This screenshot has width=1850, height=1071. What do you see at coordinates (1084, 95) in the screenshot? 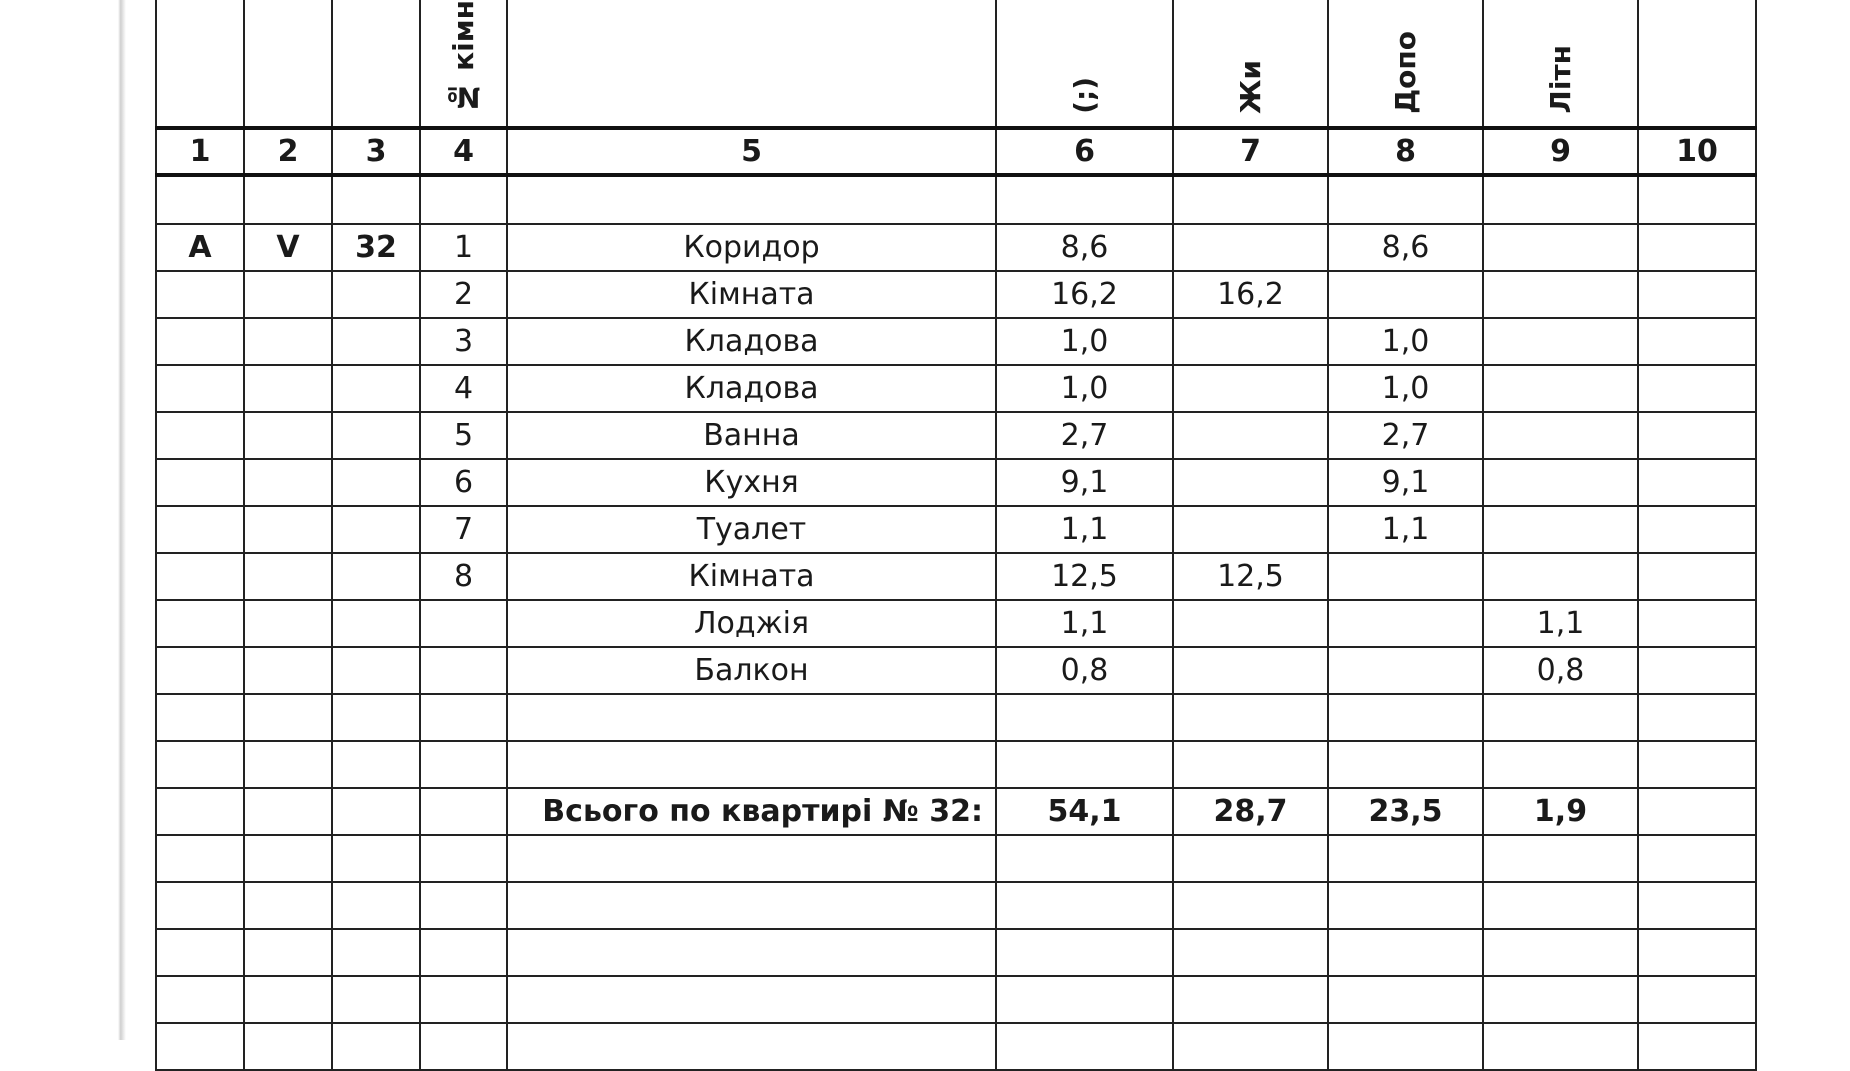
I see `column-header-text: (;)` at bounding box center [1084, 95].